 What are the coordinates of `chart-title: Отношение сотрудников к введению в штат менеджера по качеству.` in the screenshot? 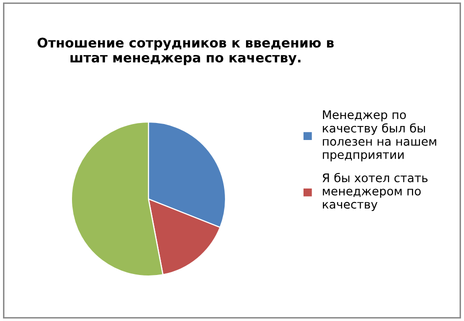 It's located at (186, 52).